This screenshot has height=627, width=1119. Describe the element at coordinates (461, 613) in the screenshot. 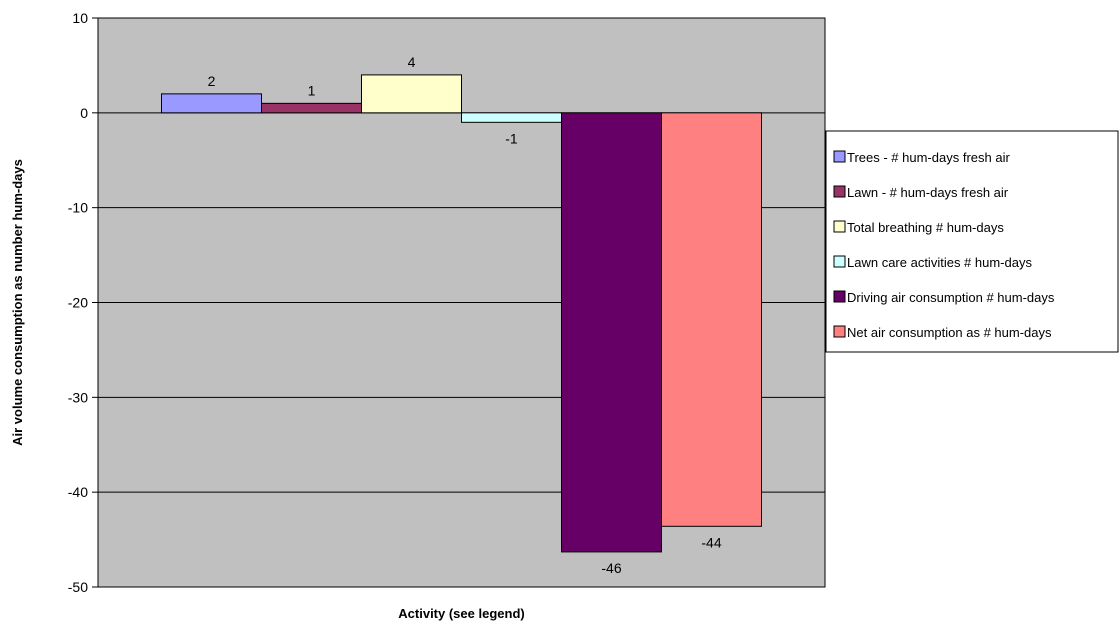

I see `x-axis-title: Activity (see legend)` at that location.